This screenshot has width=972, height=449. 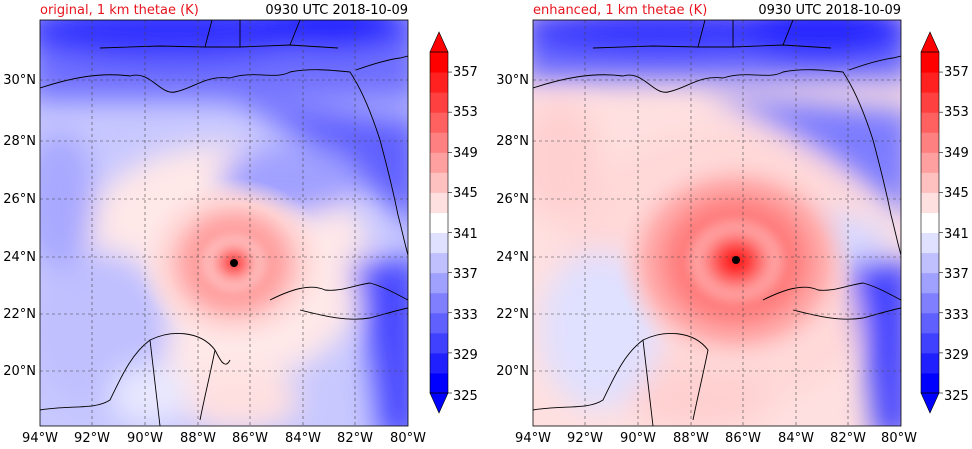 What do you see at coordinates (743, 438) in the screenshot?
I see `right-x-tick: 86°W` at bounding box center [743, 438].